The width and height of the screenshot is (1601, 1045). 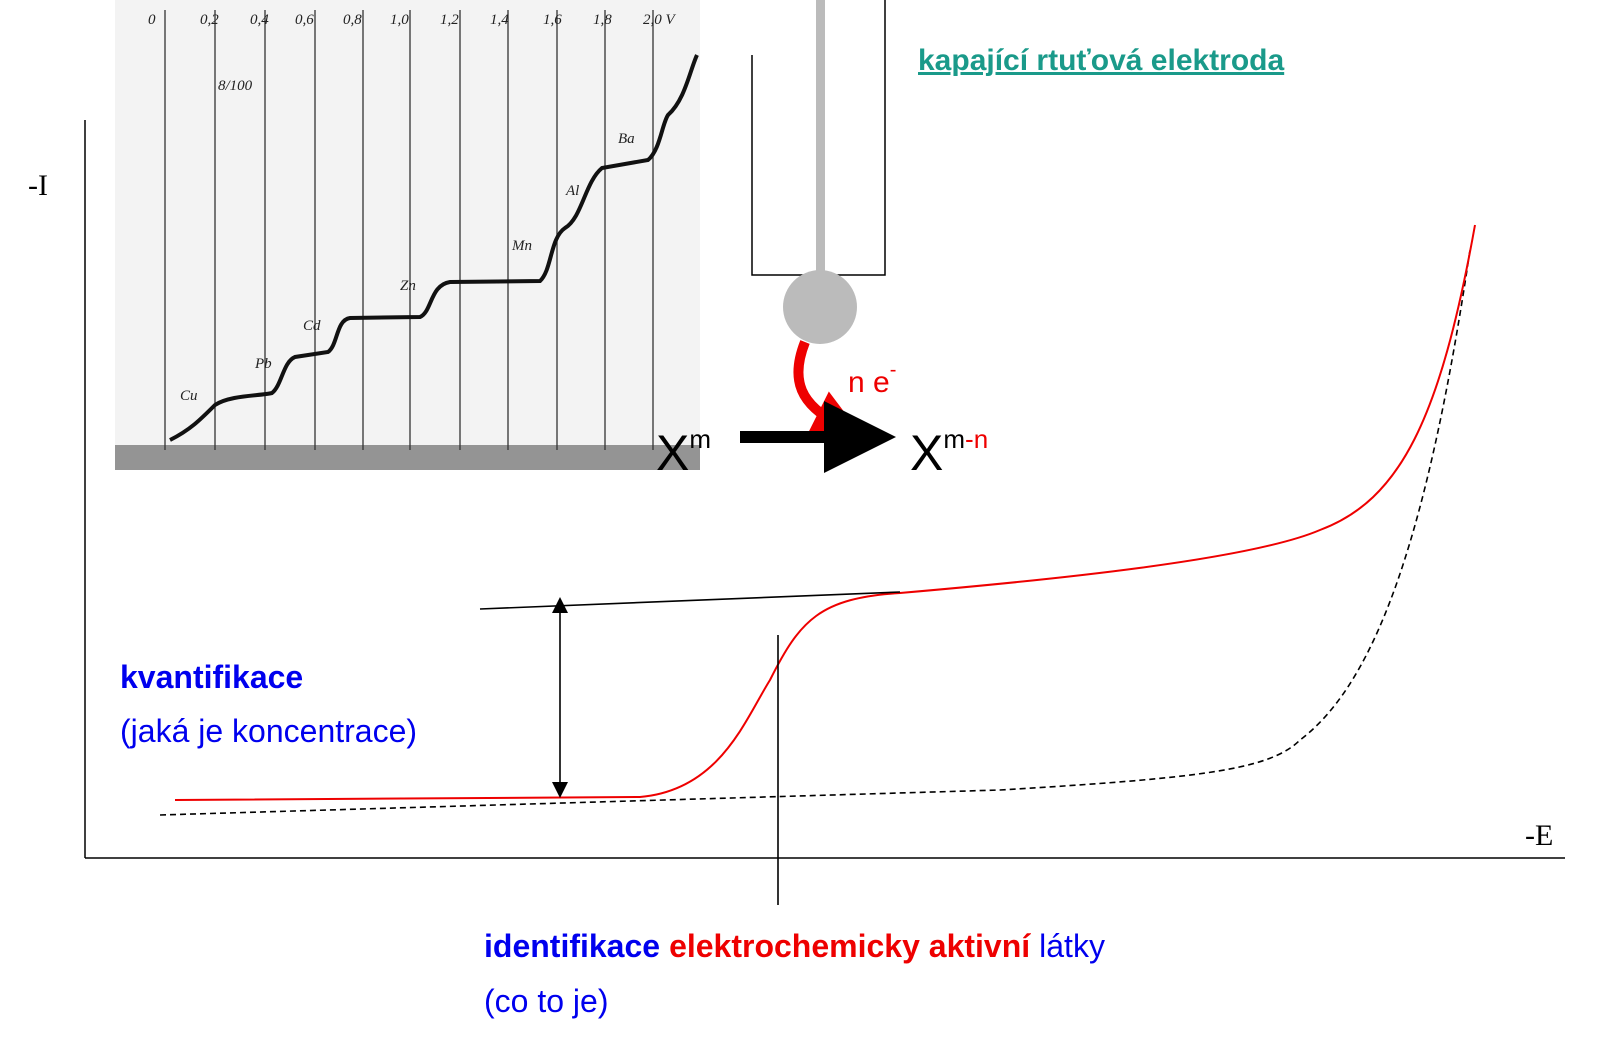 What do you see at coordinates (850, 946) in the screenshot?
I see `identification-part2: elektrochemicky aktivní` at bounding box center [850, 946].